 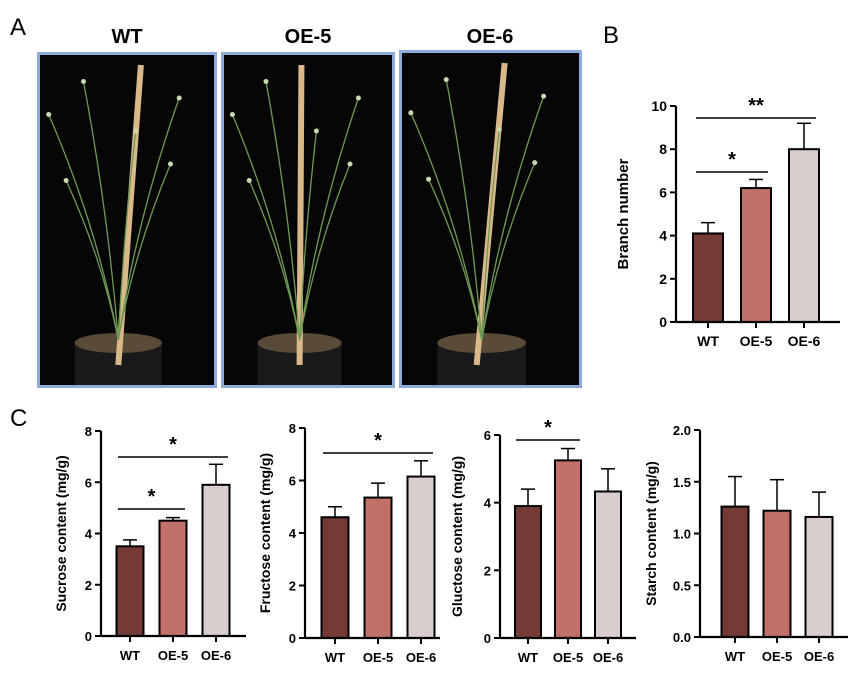 I want to click on chart-glucose: WT OE-5 OE-6 0 2 4 6 Gluctose content (mg/g) *, so click(x=542, y=541).